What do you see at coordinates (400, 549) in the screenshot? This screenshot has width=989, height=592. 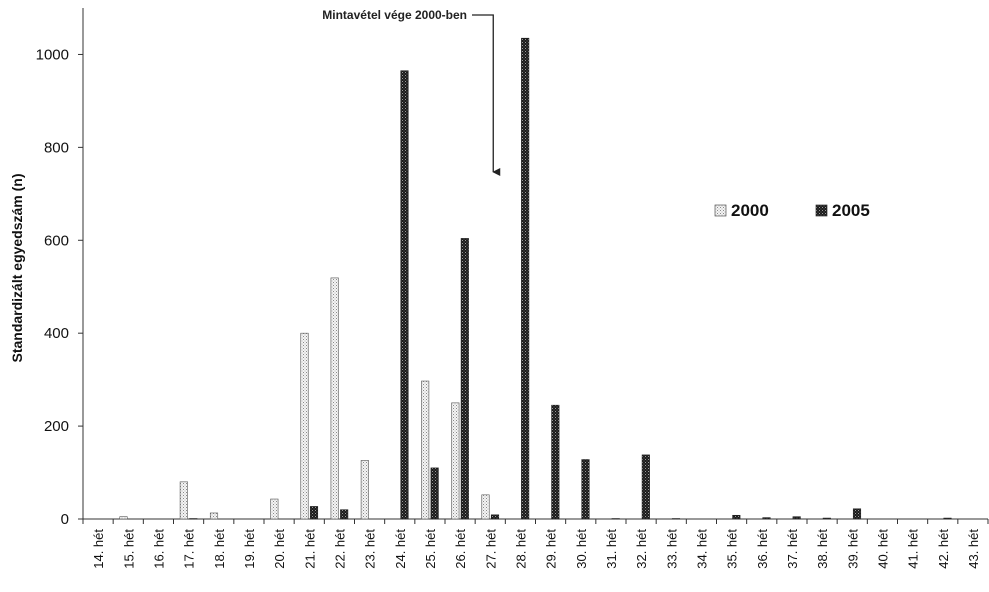 I see `x-tick-label: 24. hét` at bounding box center [400, 549].